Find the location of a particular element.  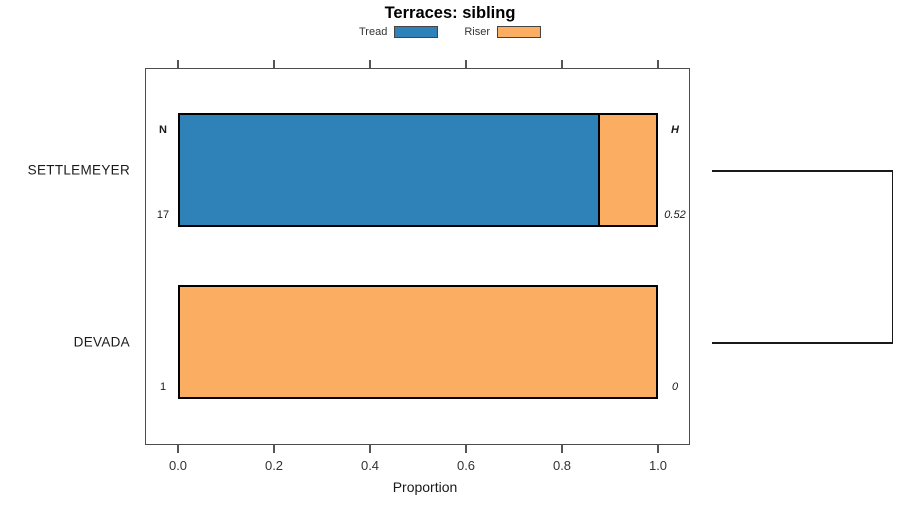

x-axis-label: Proportion is located at coordinates (425, 487).